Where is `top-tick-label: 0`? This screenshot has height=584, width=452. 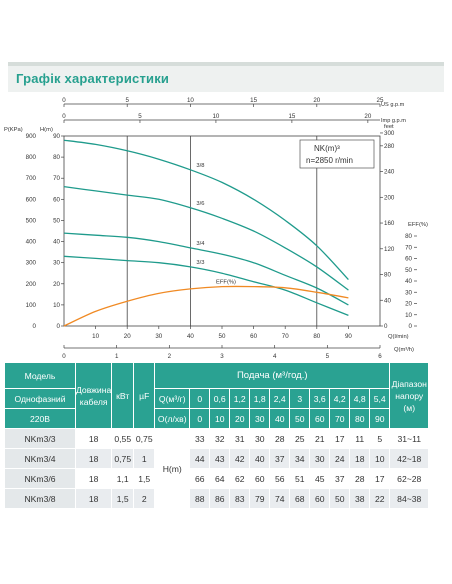 top-tick-label: 0 is located at coordinates (64, 100).